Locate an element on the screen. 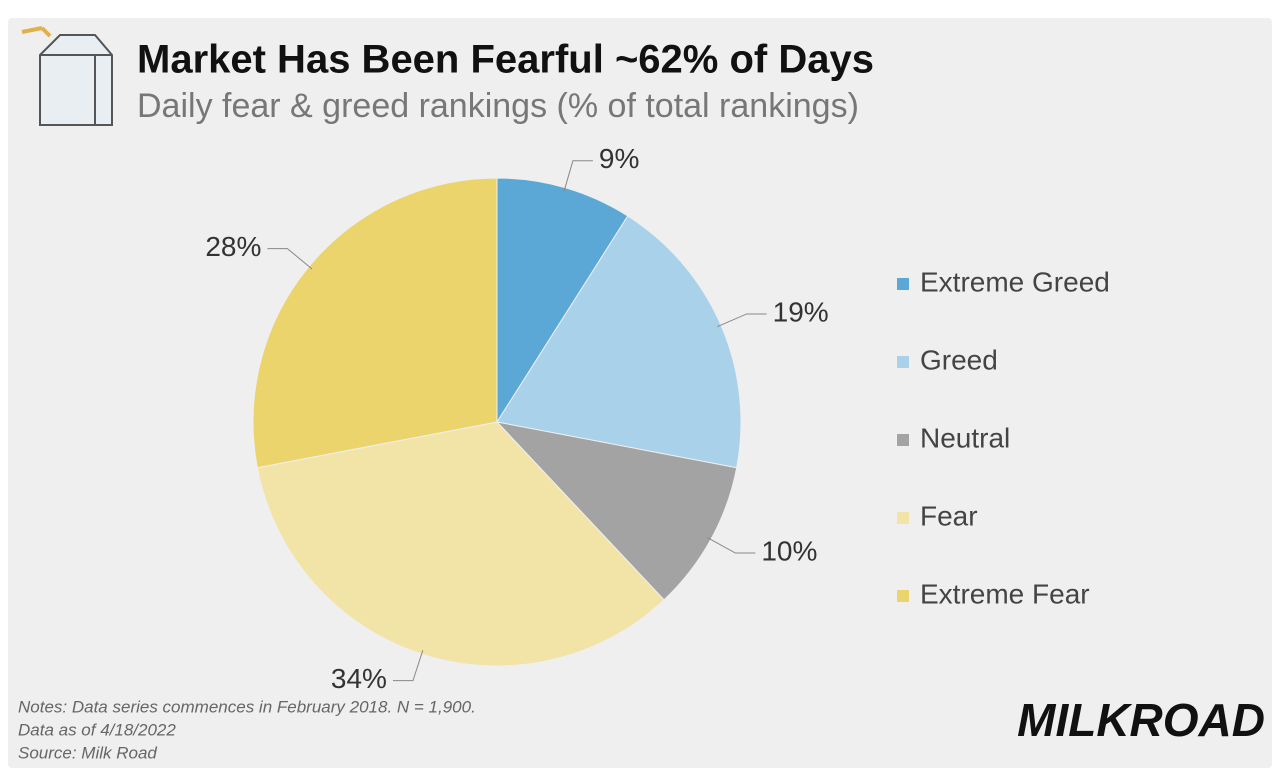 The width and height of the screenshot is (1280, 781). data-label: 34% is located at coordinates (359, 678).